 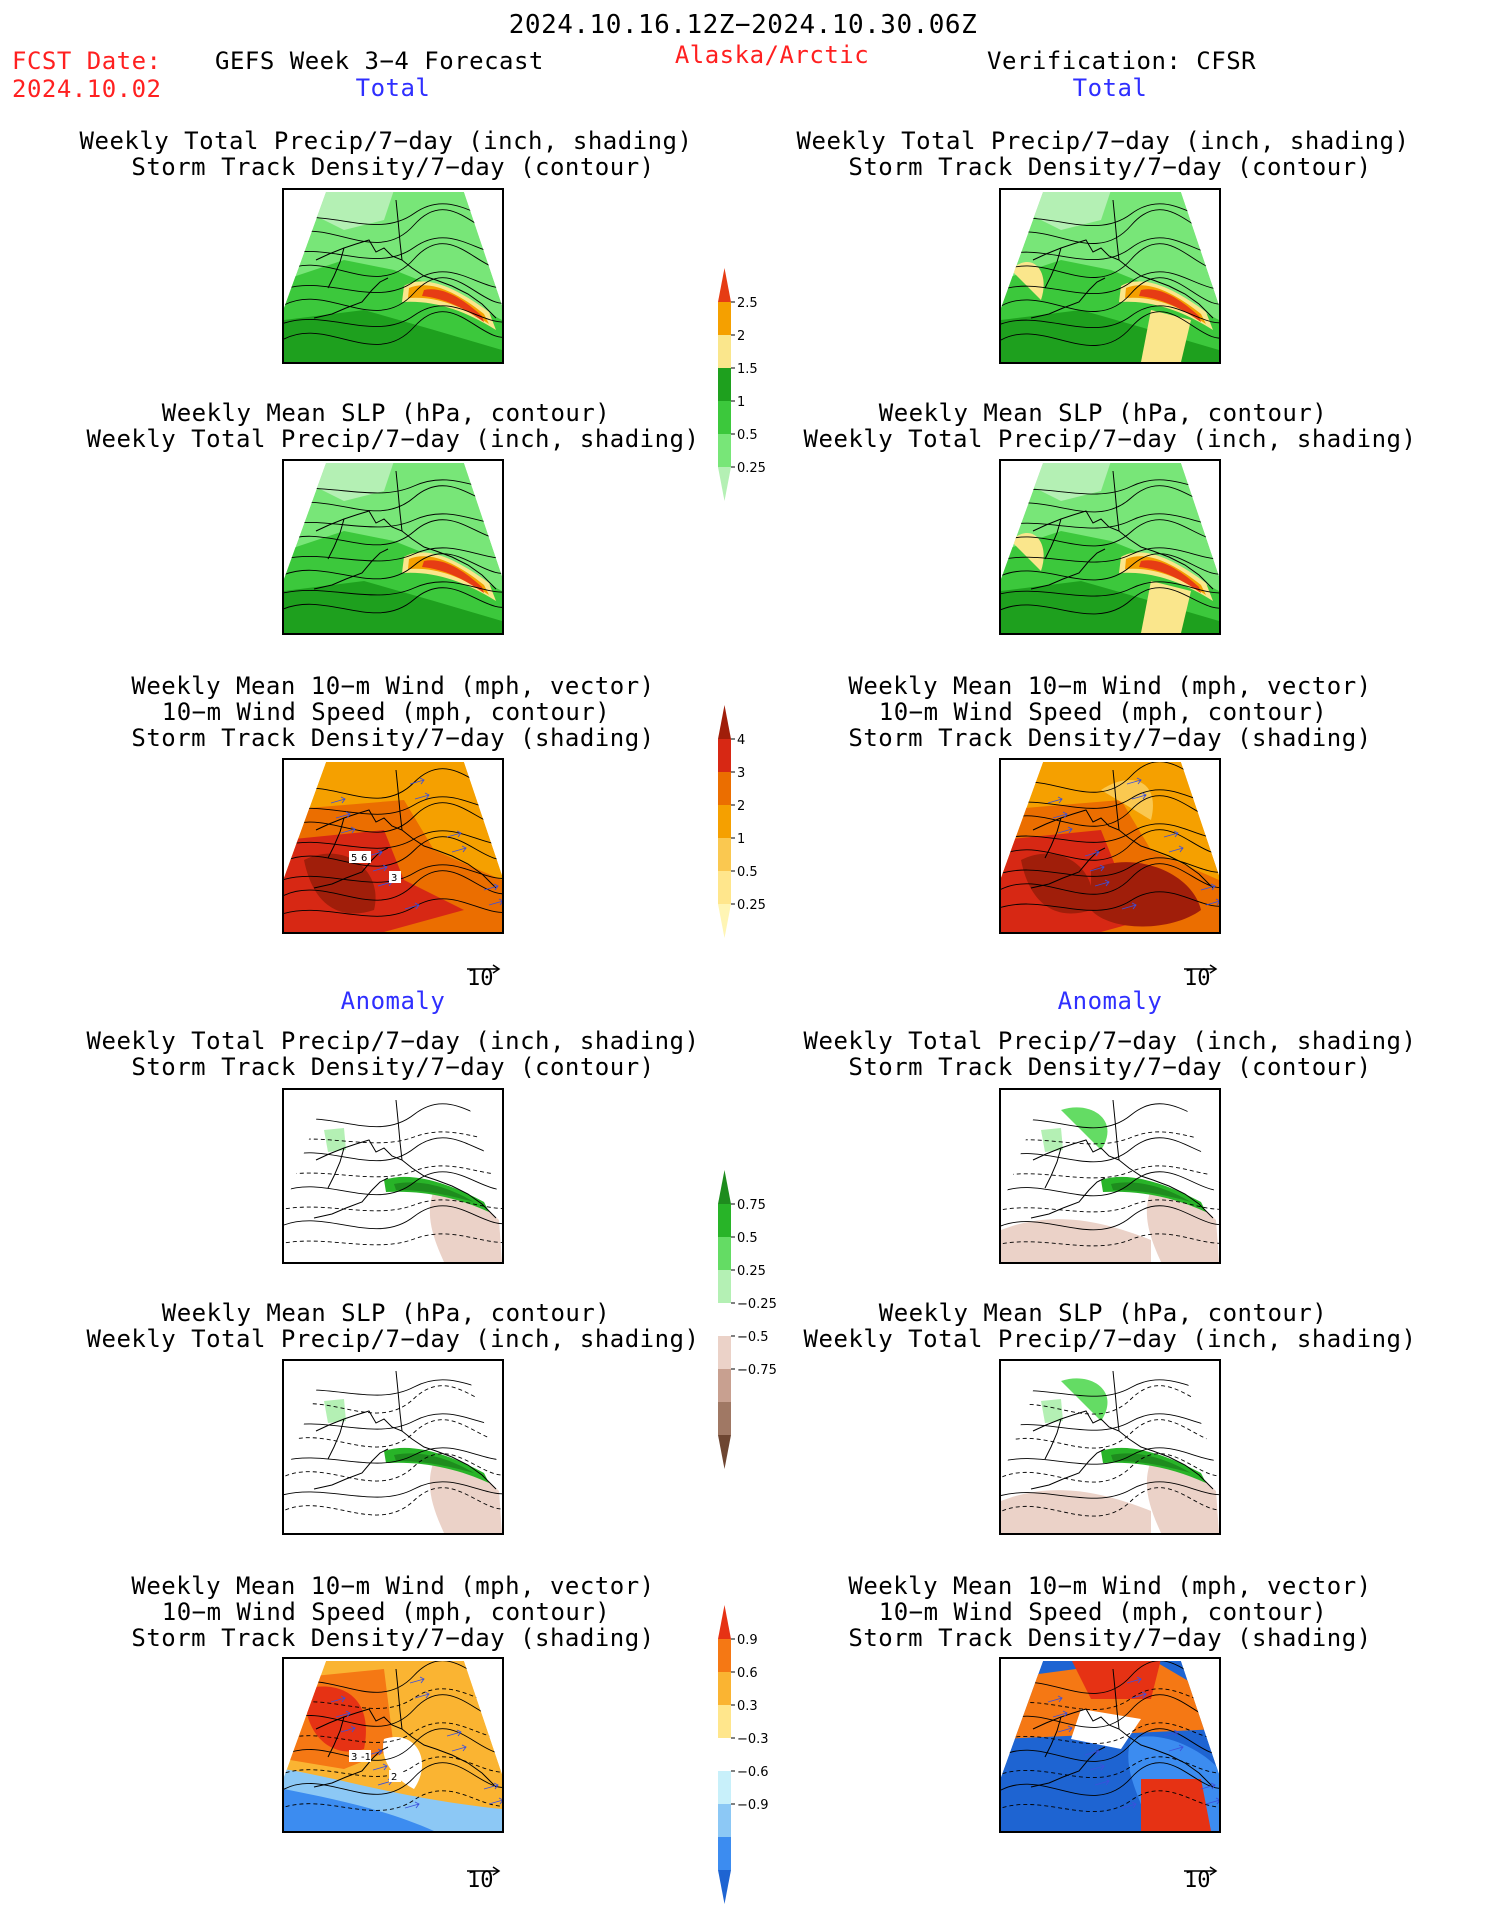 What do you see at coordinates (743, 1754) in the screenshot?
I see `colorbar-svg: 0.9 0.6 0.3 −0.3 −0.6 −0.9` at bounding box center [743, 1754].